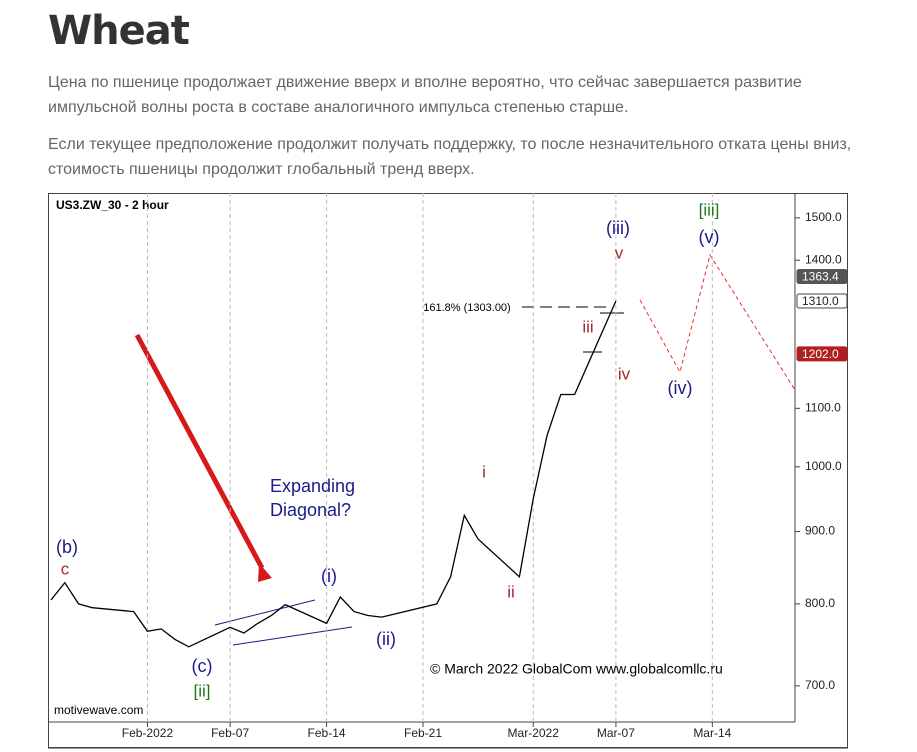 This screenshot has width=917, height=752. Describe the element at coordinates (717, 322) in the screenshot. I see `forecast-path` at that location.